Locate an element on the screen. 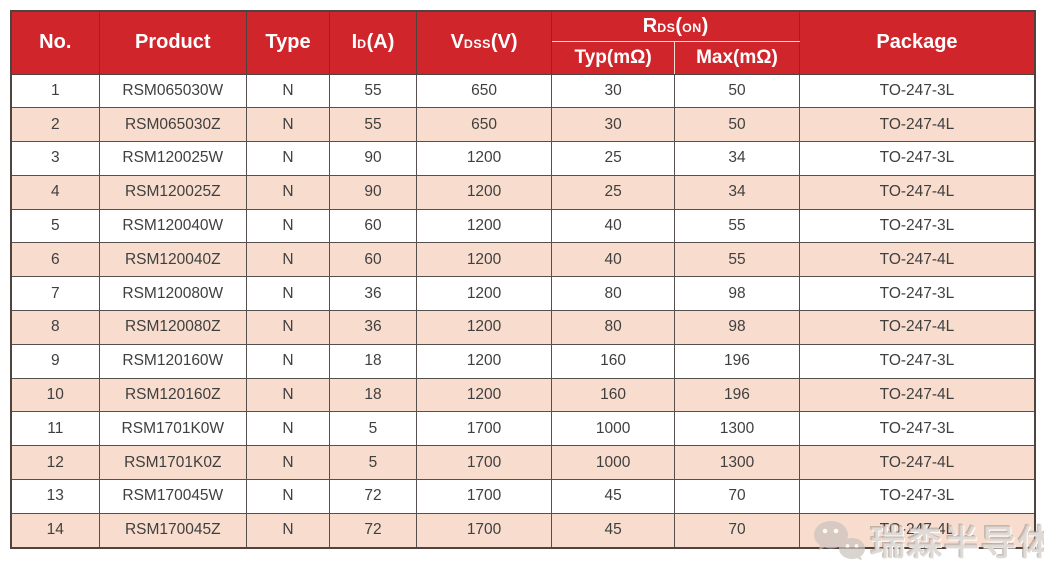 Image resolution: width=1044 pixels, height=573 pixels. cell-rds-typ: 25 is located at coordinates (613, 158).